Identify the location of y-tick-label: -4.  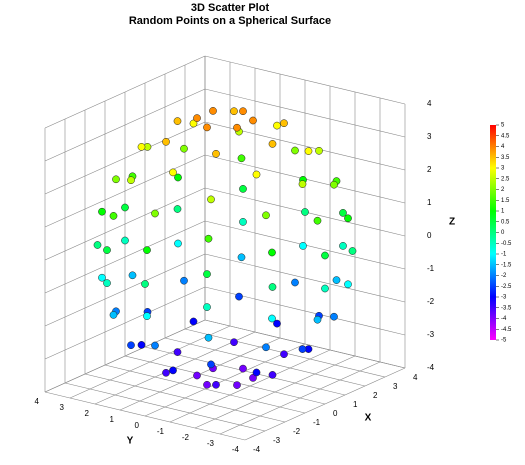
(236, 449).